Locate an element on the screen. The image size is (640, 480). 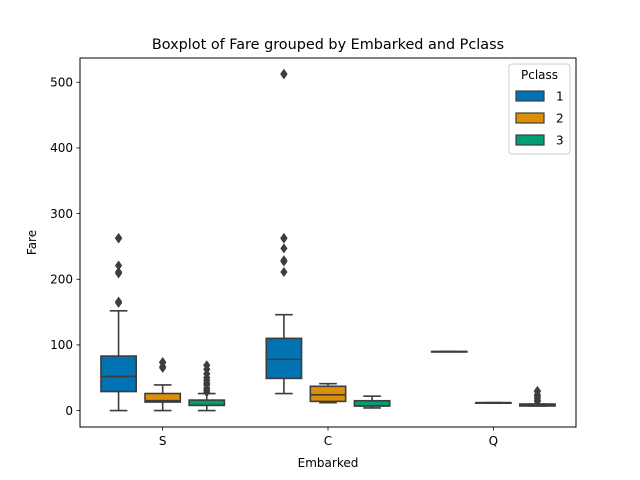
legend-label-2: 2 is located at coordinates (560, 119).